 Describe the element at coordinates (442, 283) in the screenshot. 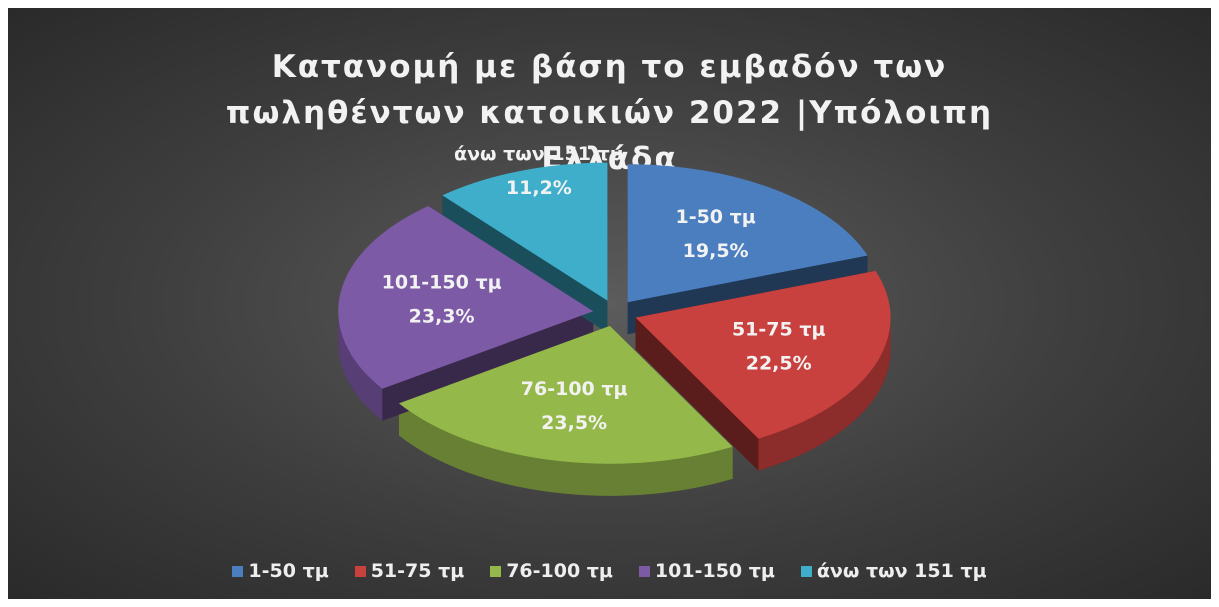

I see `data-label-name: 101-150 τμ` at that location.